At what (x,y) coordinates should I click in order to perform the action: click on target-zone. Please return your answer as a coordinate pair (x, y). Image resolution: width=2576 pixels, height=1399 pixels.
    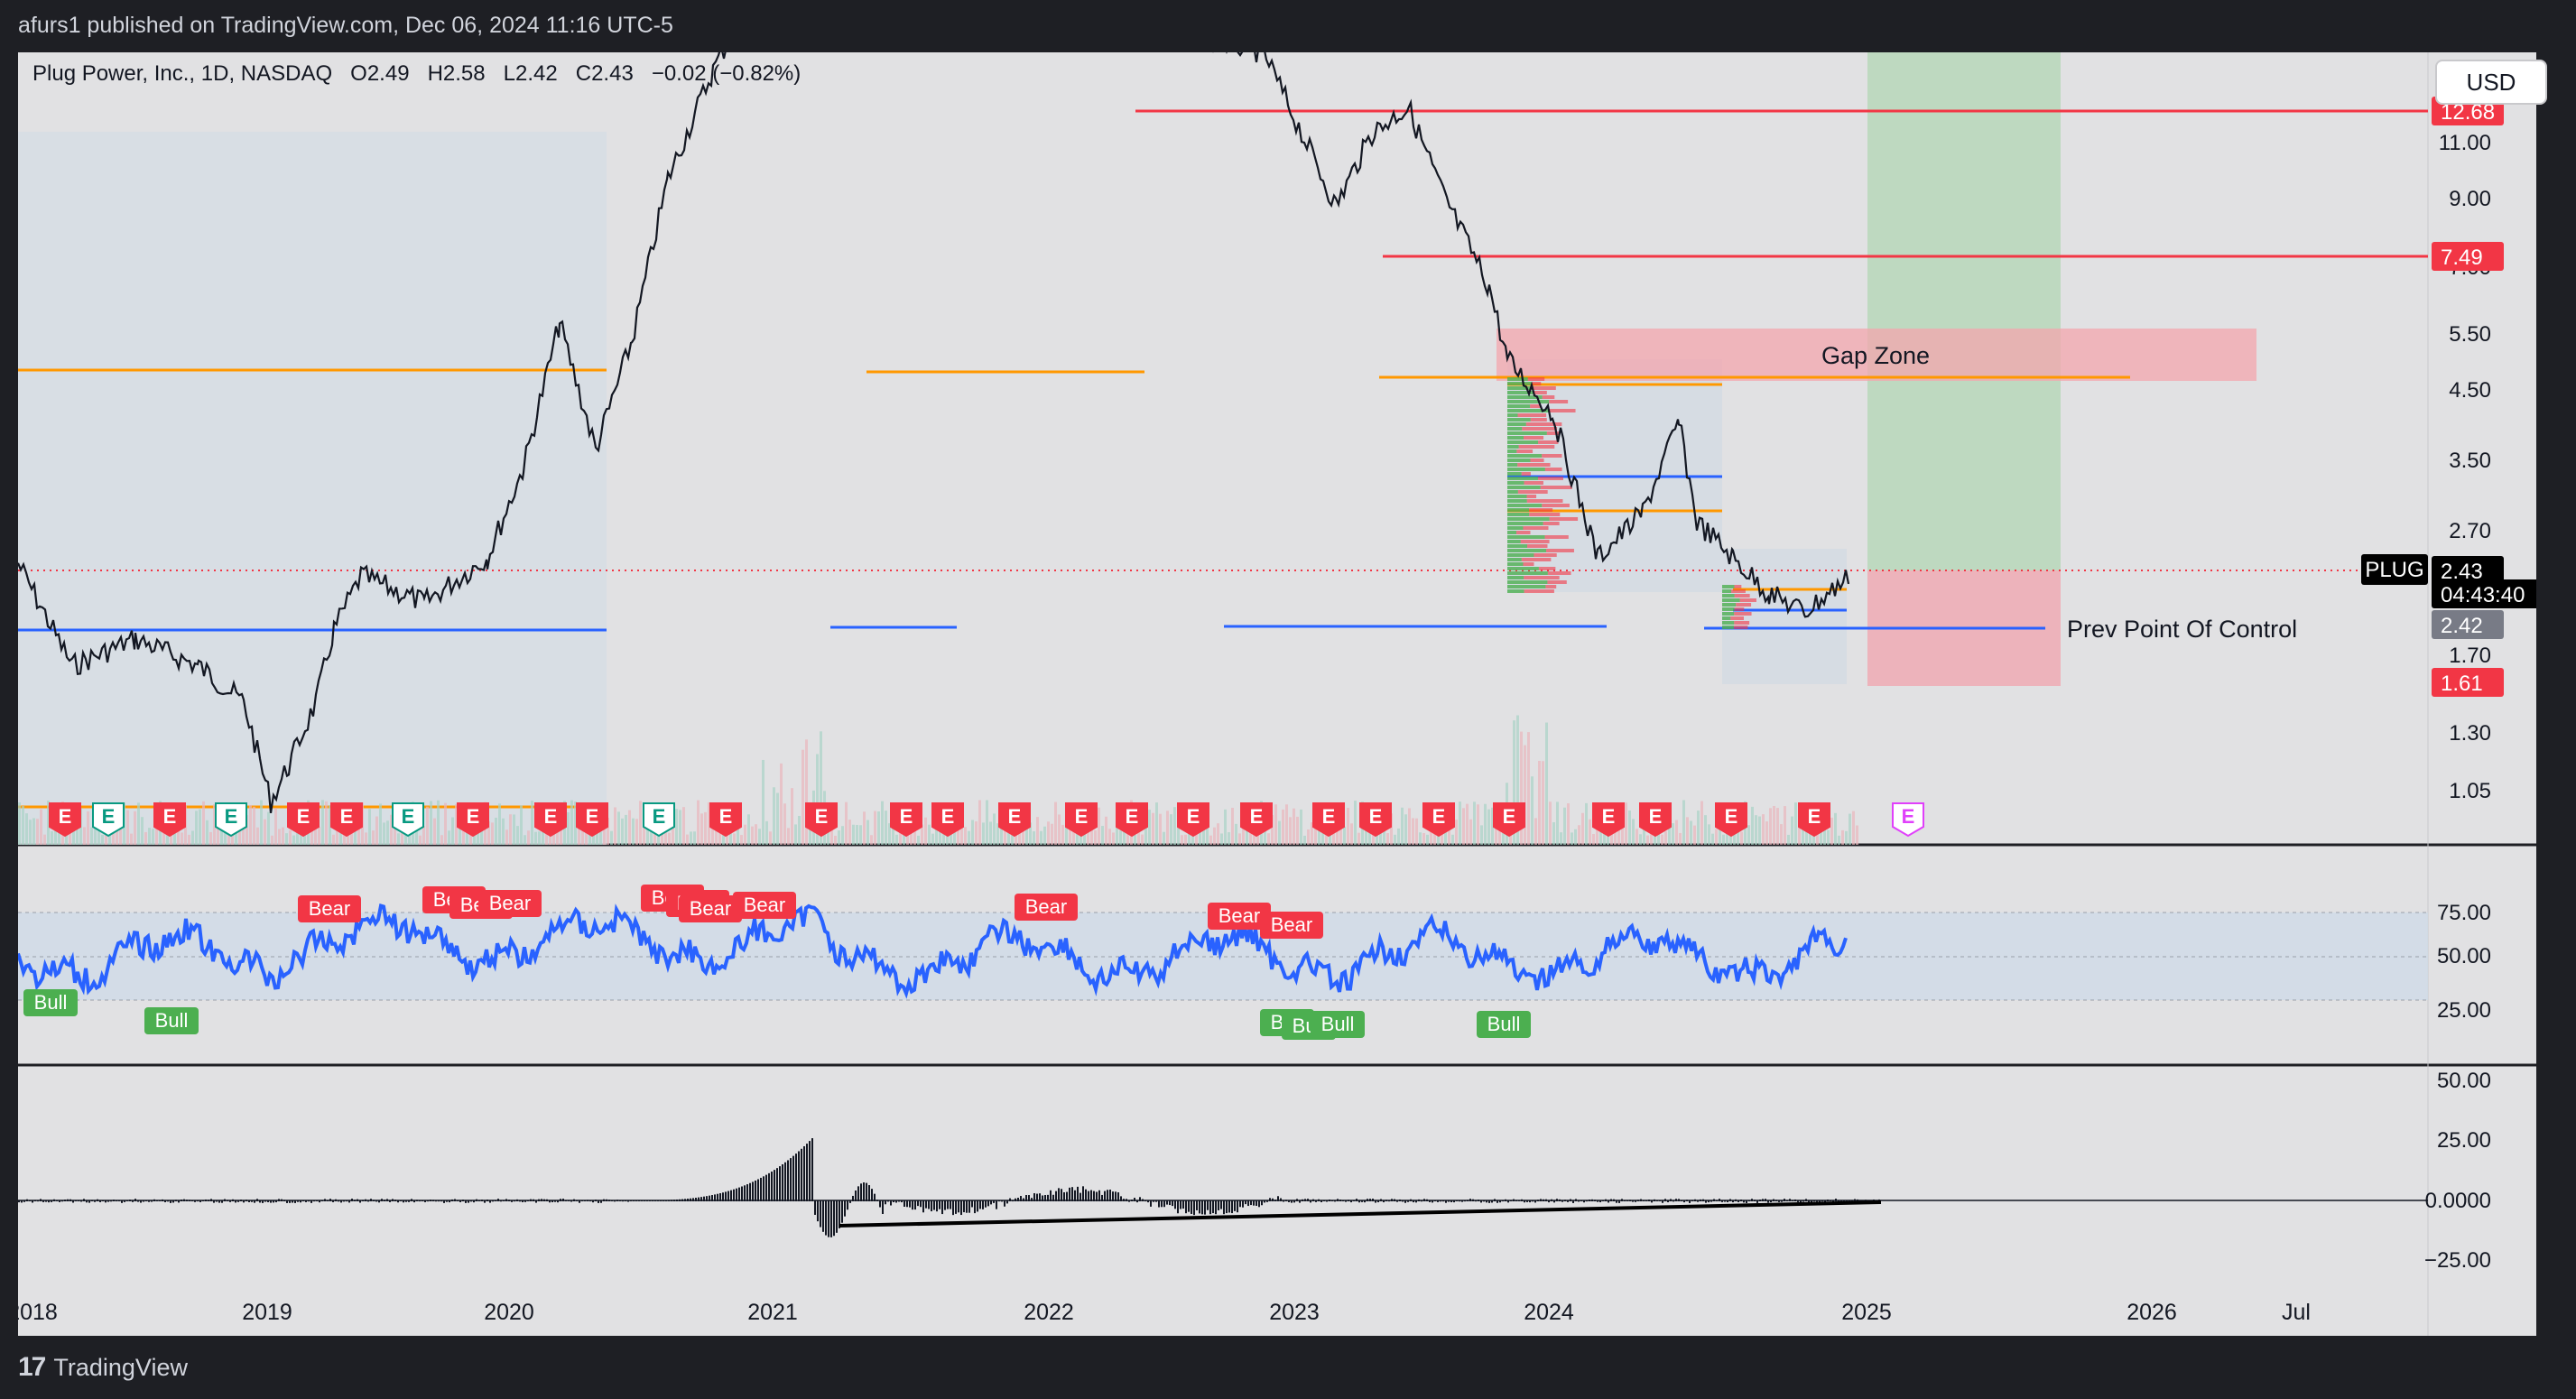
    Looking at the image, I should click on (1964, 311).